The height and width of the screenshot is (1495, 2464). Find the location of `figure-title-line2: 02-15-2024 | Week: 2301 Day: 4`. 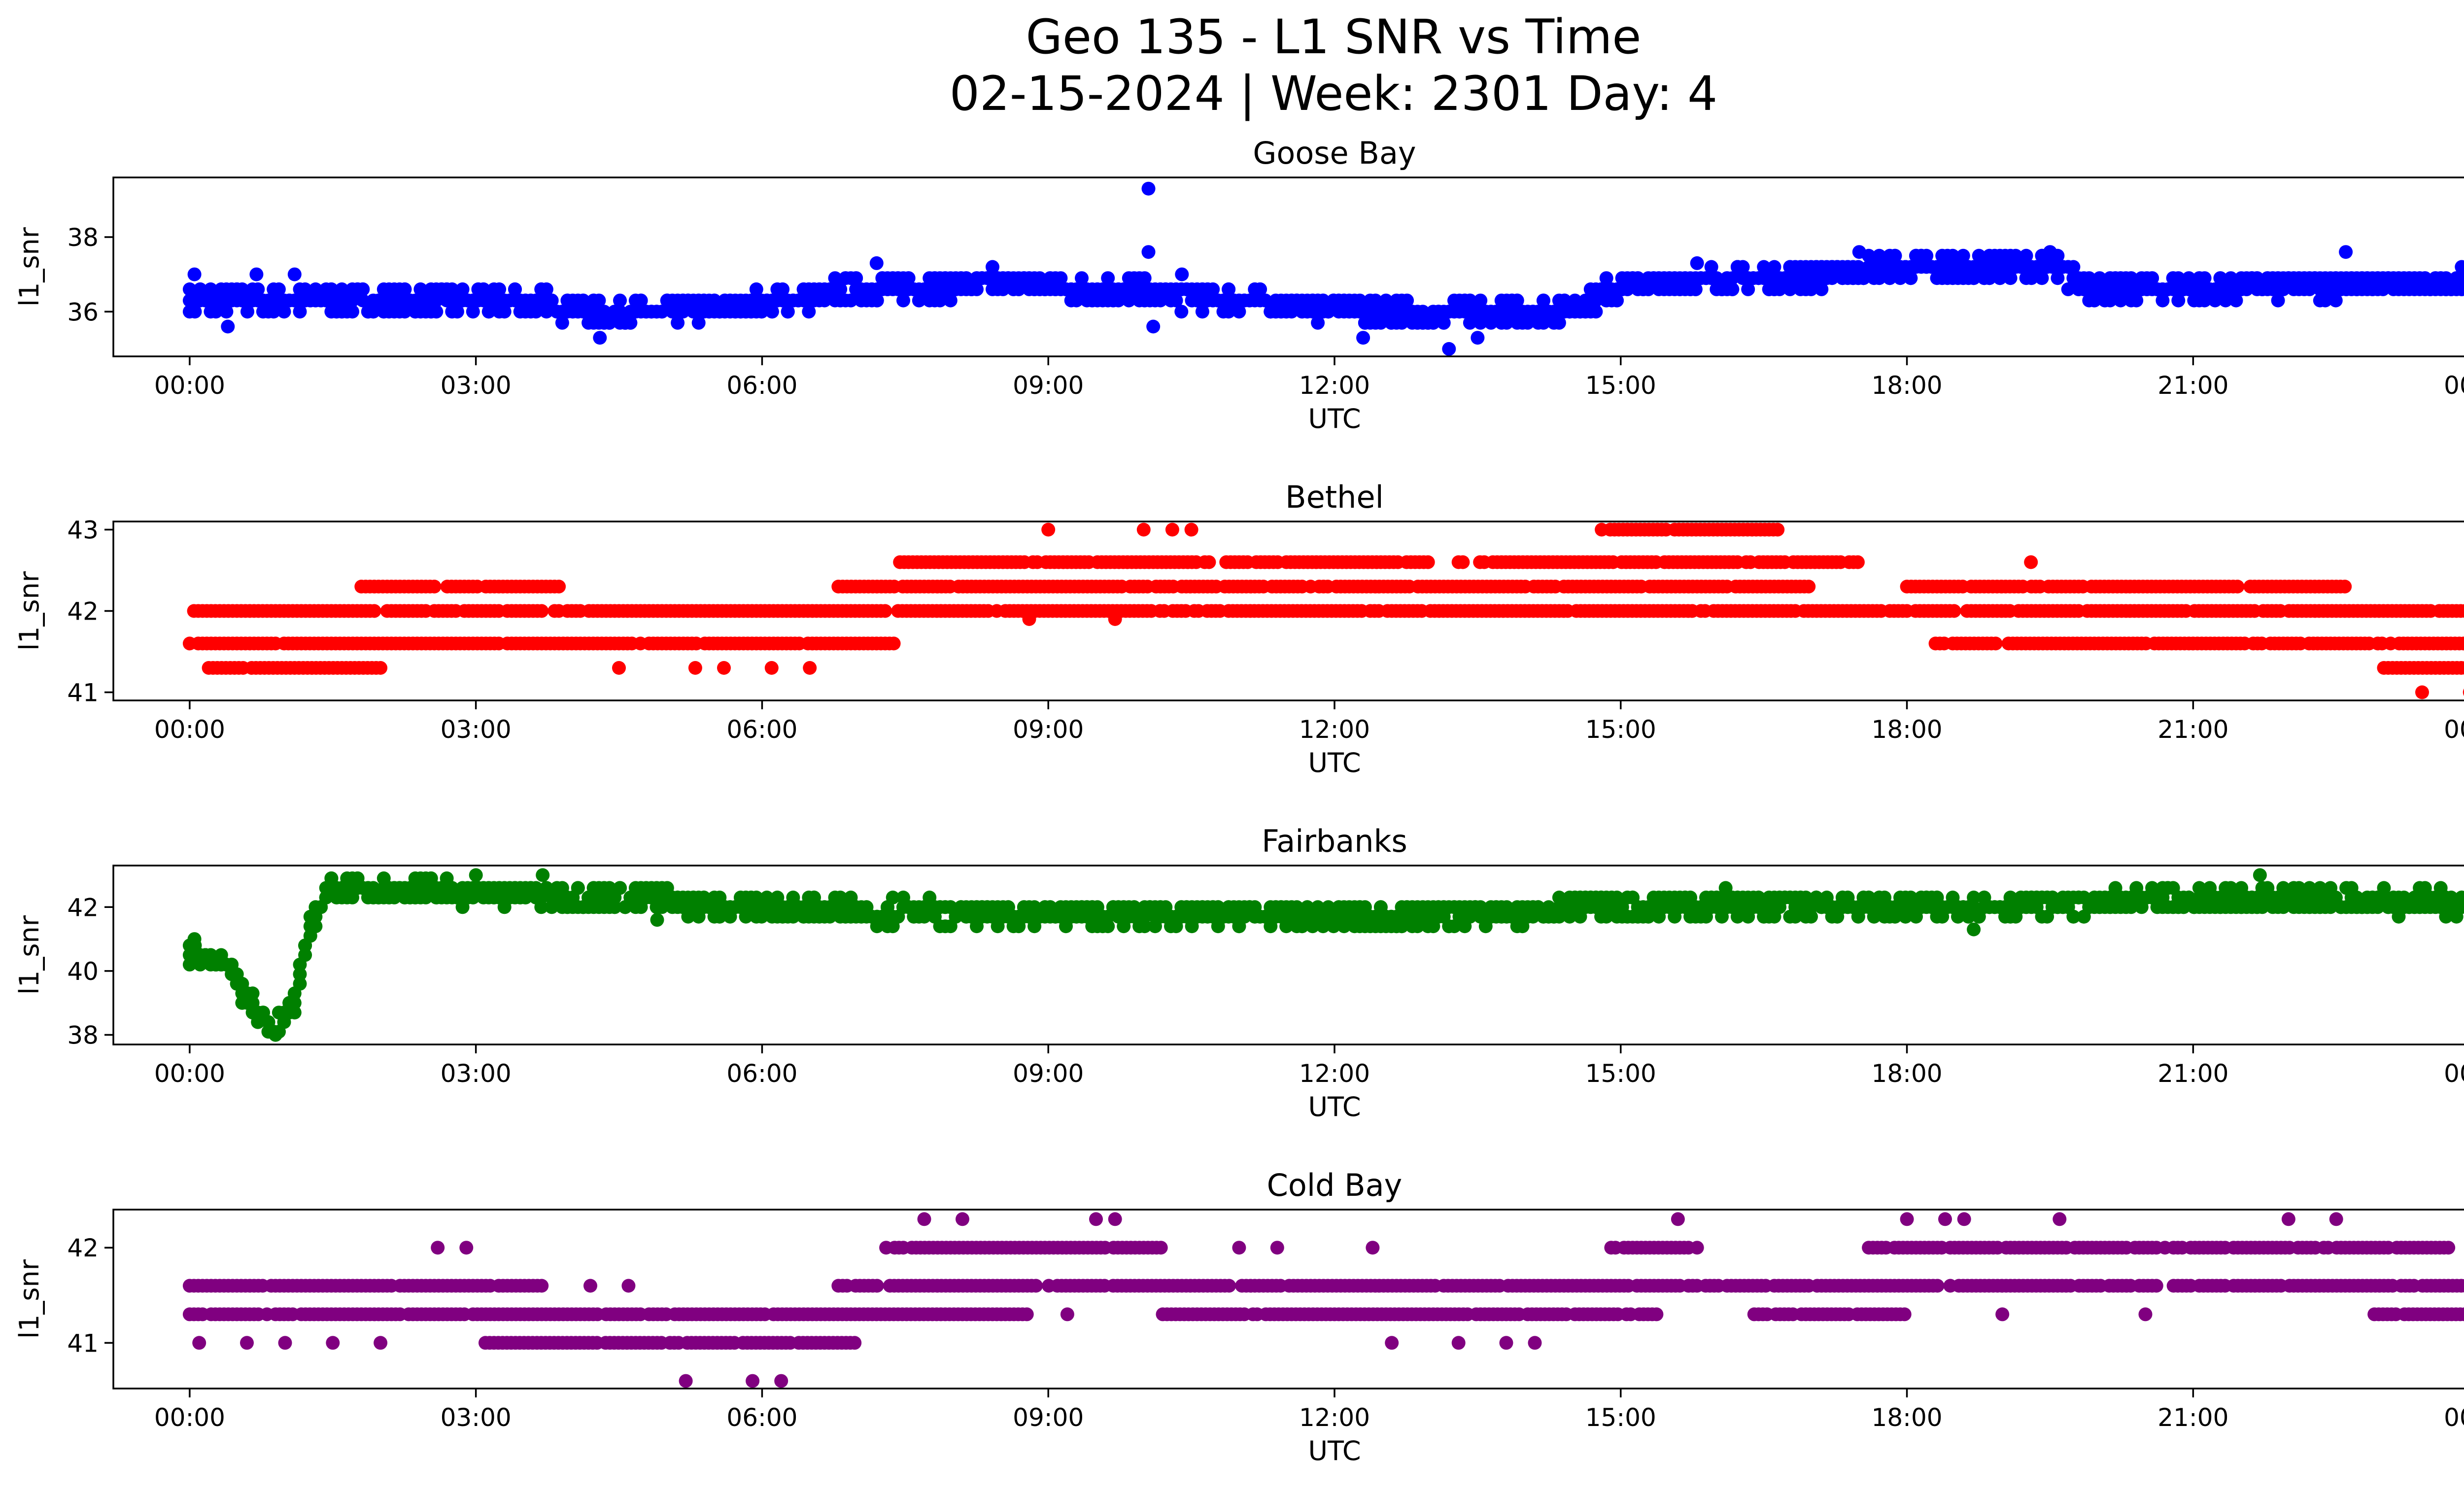

figure-title-line2: 02-15-2024 | Week: 2301 Day: 4 is located at coordinates (1334, 94).